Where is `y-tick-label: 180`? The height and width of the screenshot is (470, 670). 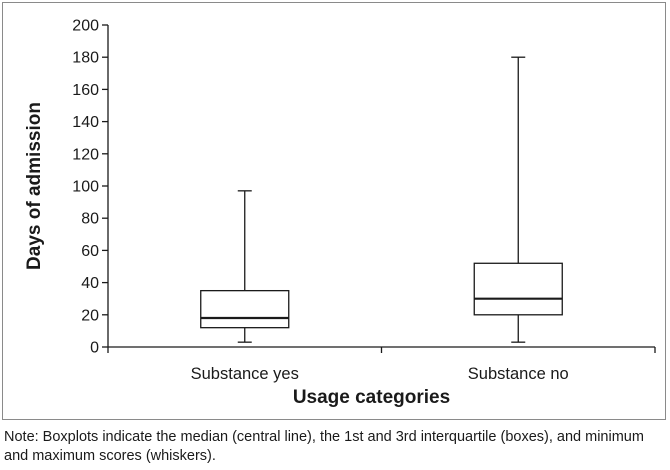
y-tick-label: 180 is located at coordinates (85, 58).